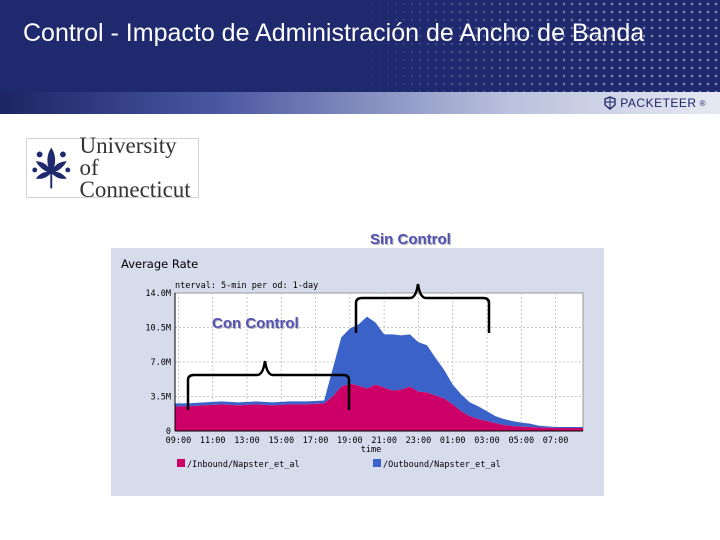 The width and height of the screenshot is (720, 540). I want to click on annotation-con-control: Con Control, so click(255, 323).